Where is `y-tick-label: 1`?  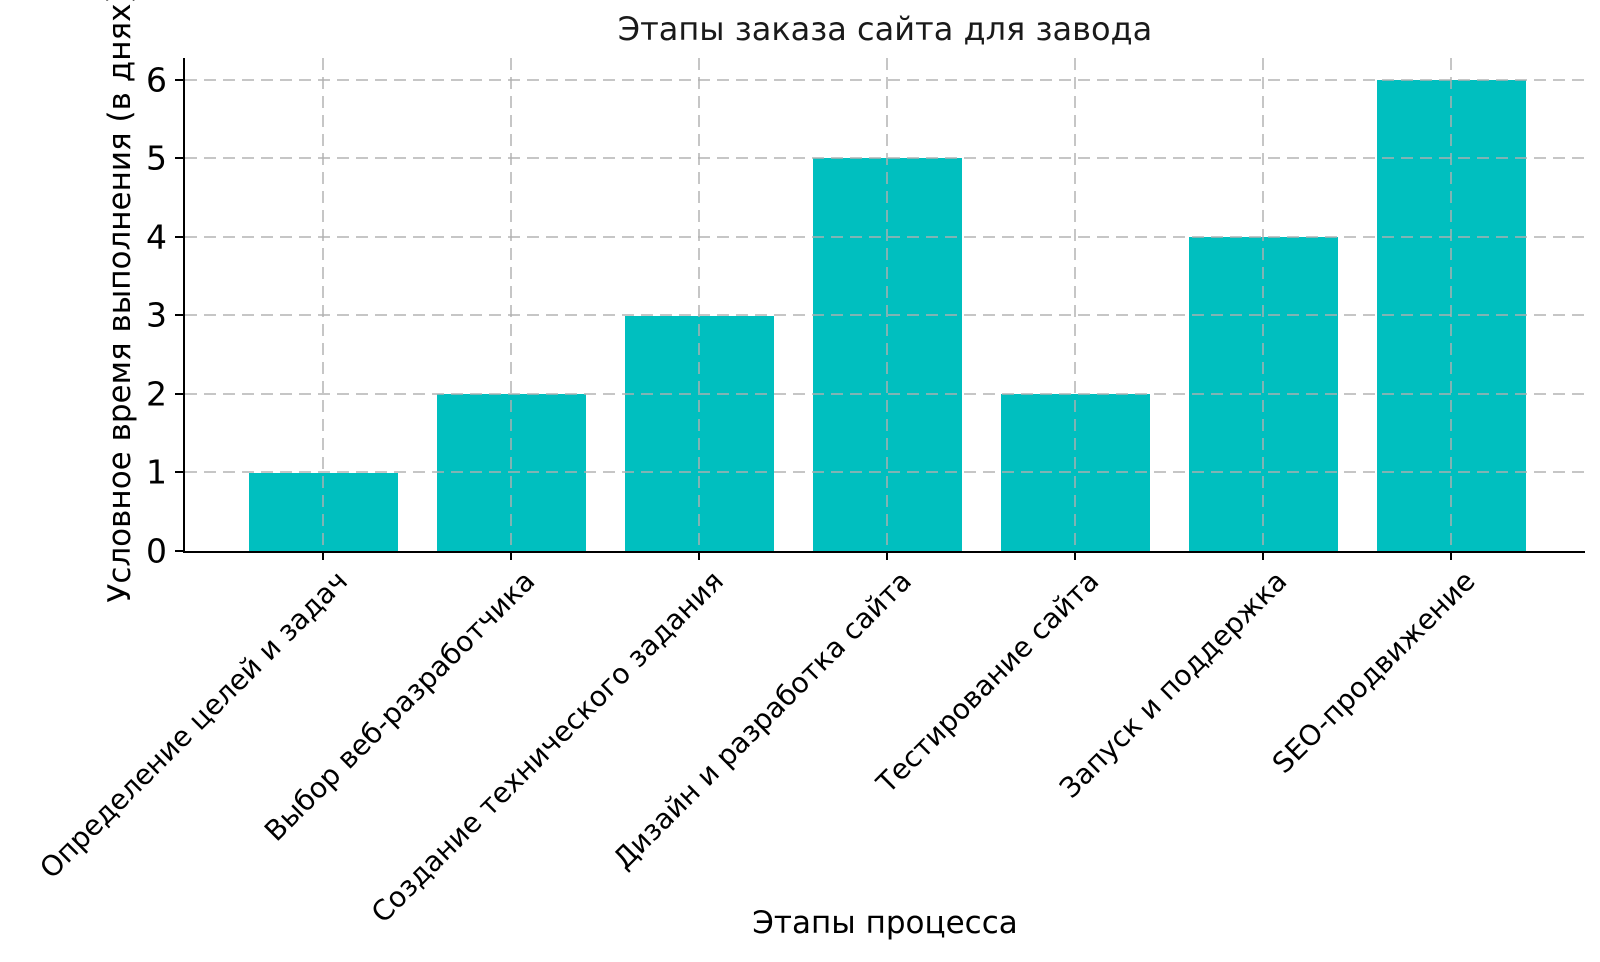
y-tick-label: 1 is located at coordinates (156, 472).